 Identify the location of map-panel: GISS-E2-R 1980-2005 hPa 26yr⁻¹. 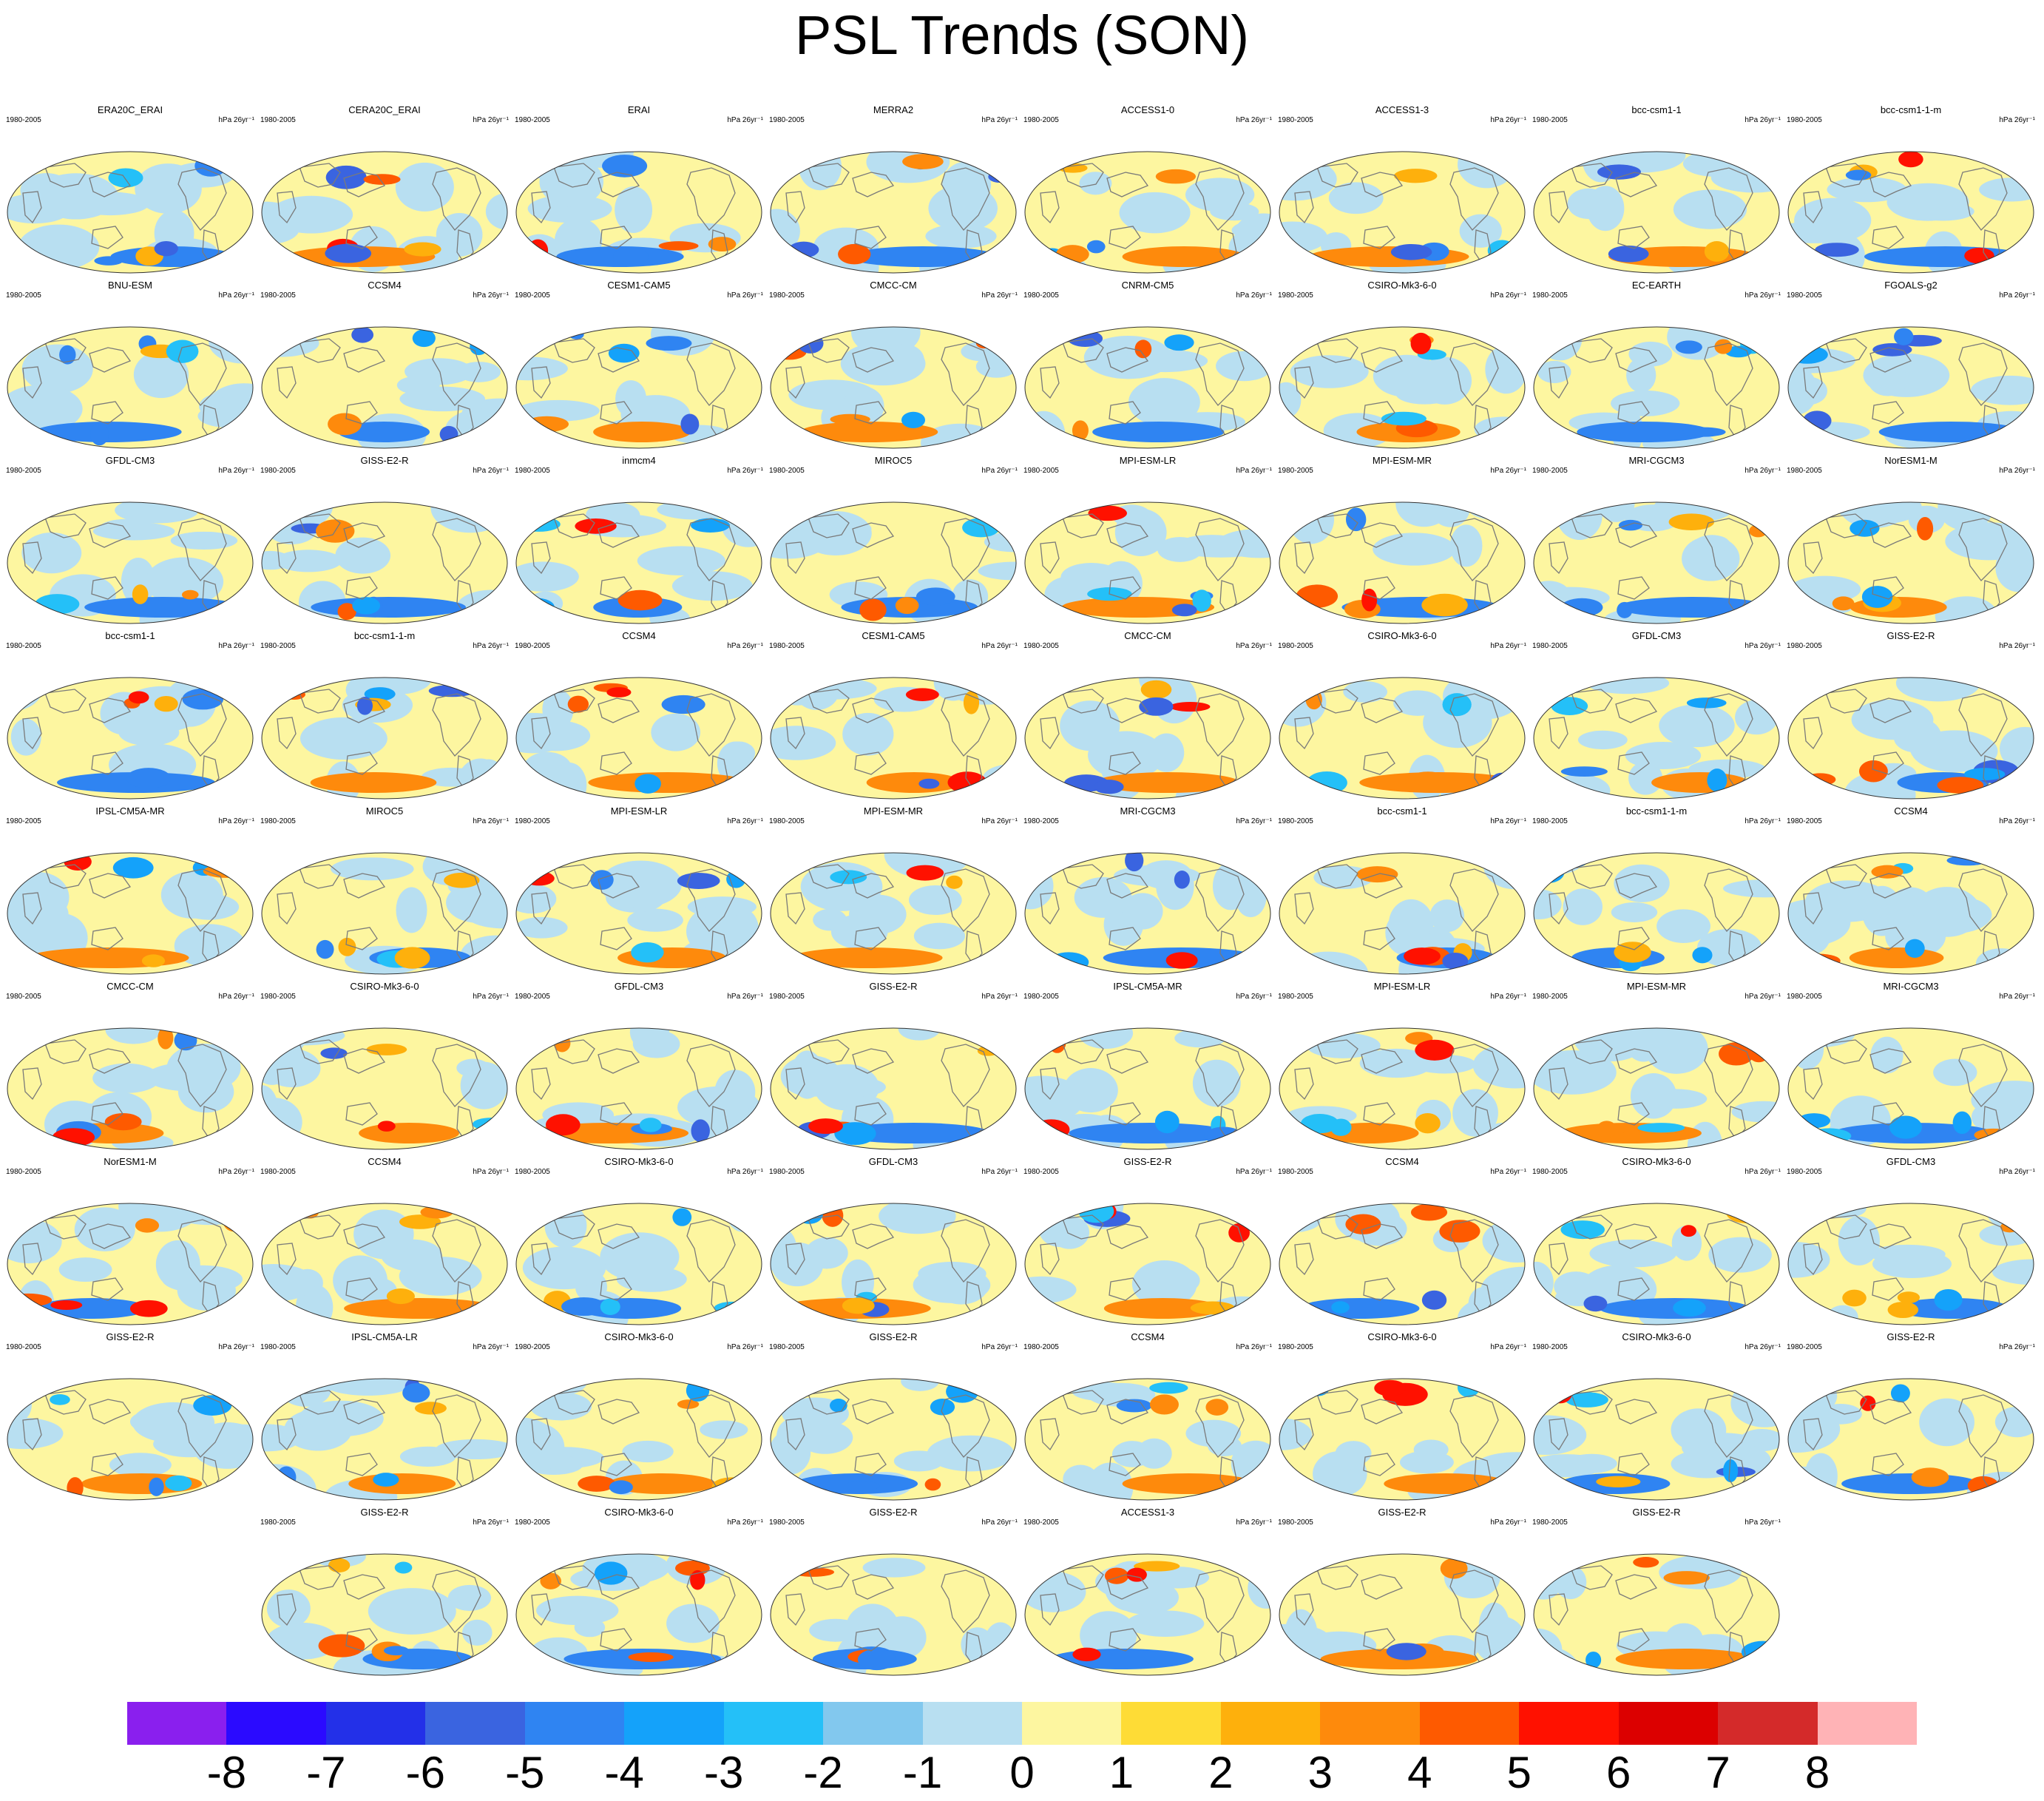
(893, 1417).